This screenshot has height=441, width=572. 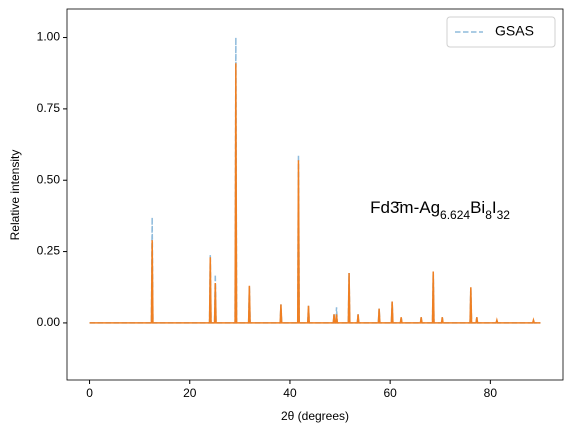 I want to click on x-tick-label: 0, so click(x=89, y=393).